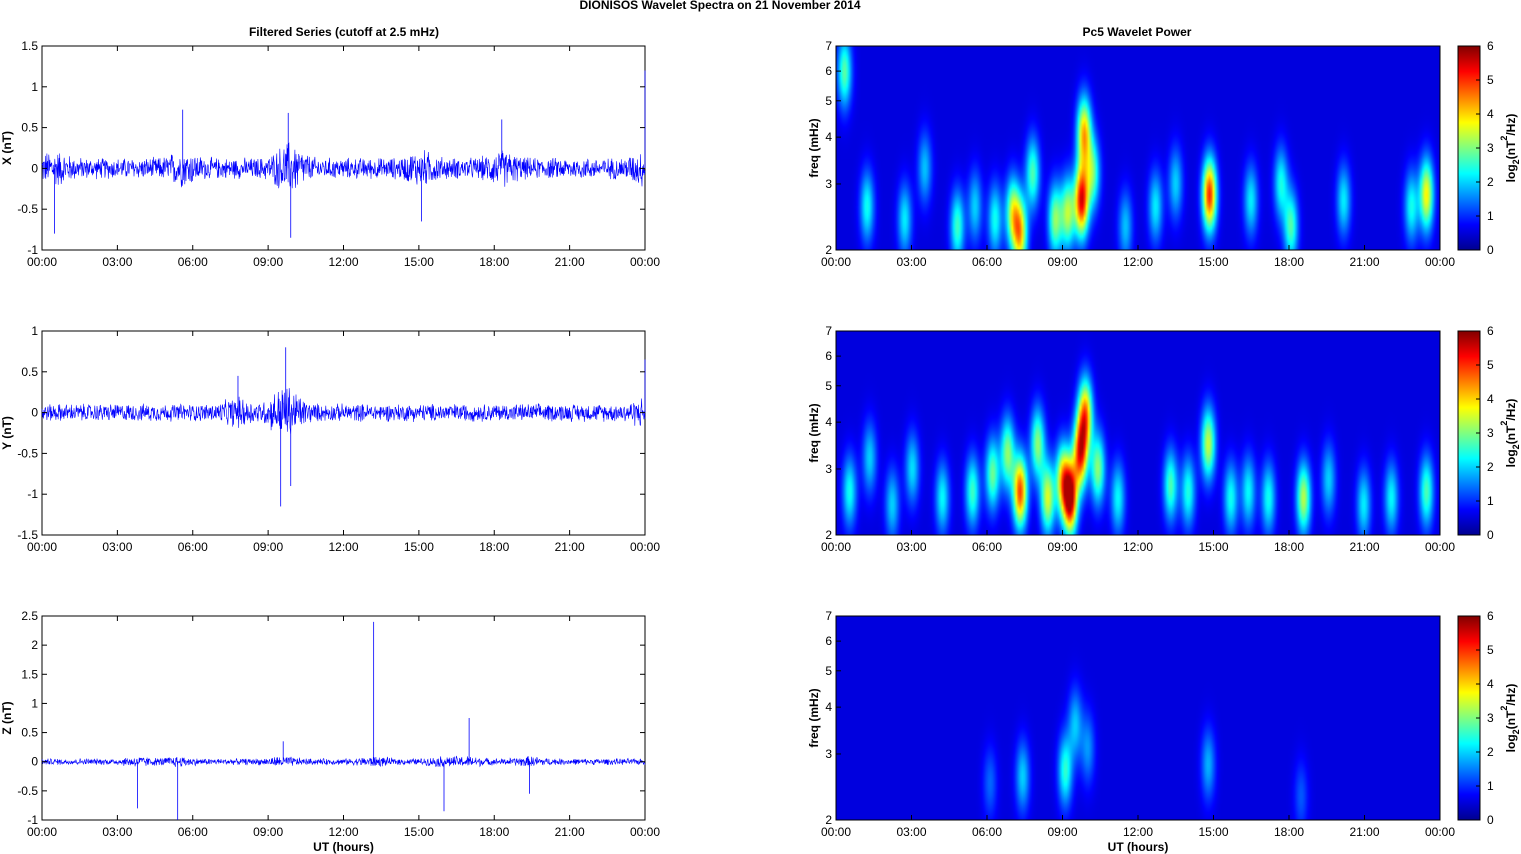 The height and width of the screenshot is (854, 1521). What do you see at coordinates (828, 71) in the screenshot?
I see `y-tick-label: 6` at bounding box center [828, 71].